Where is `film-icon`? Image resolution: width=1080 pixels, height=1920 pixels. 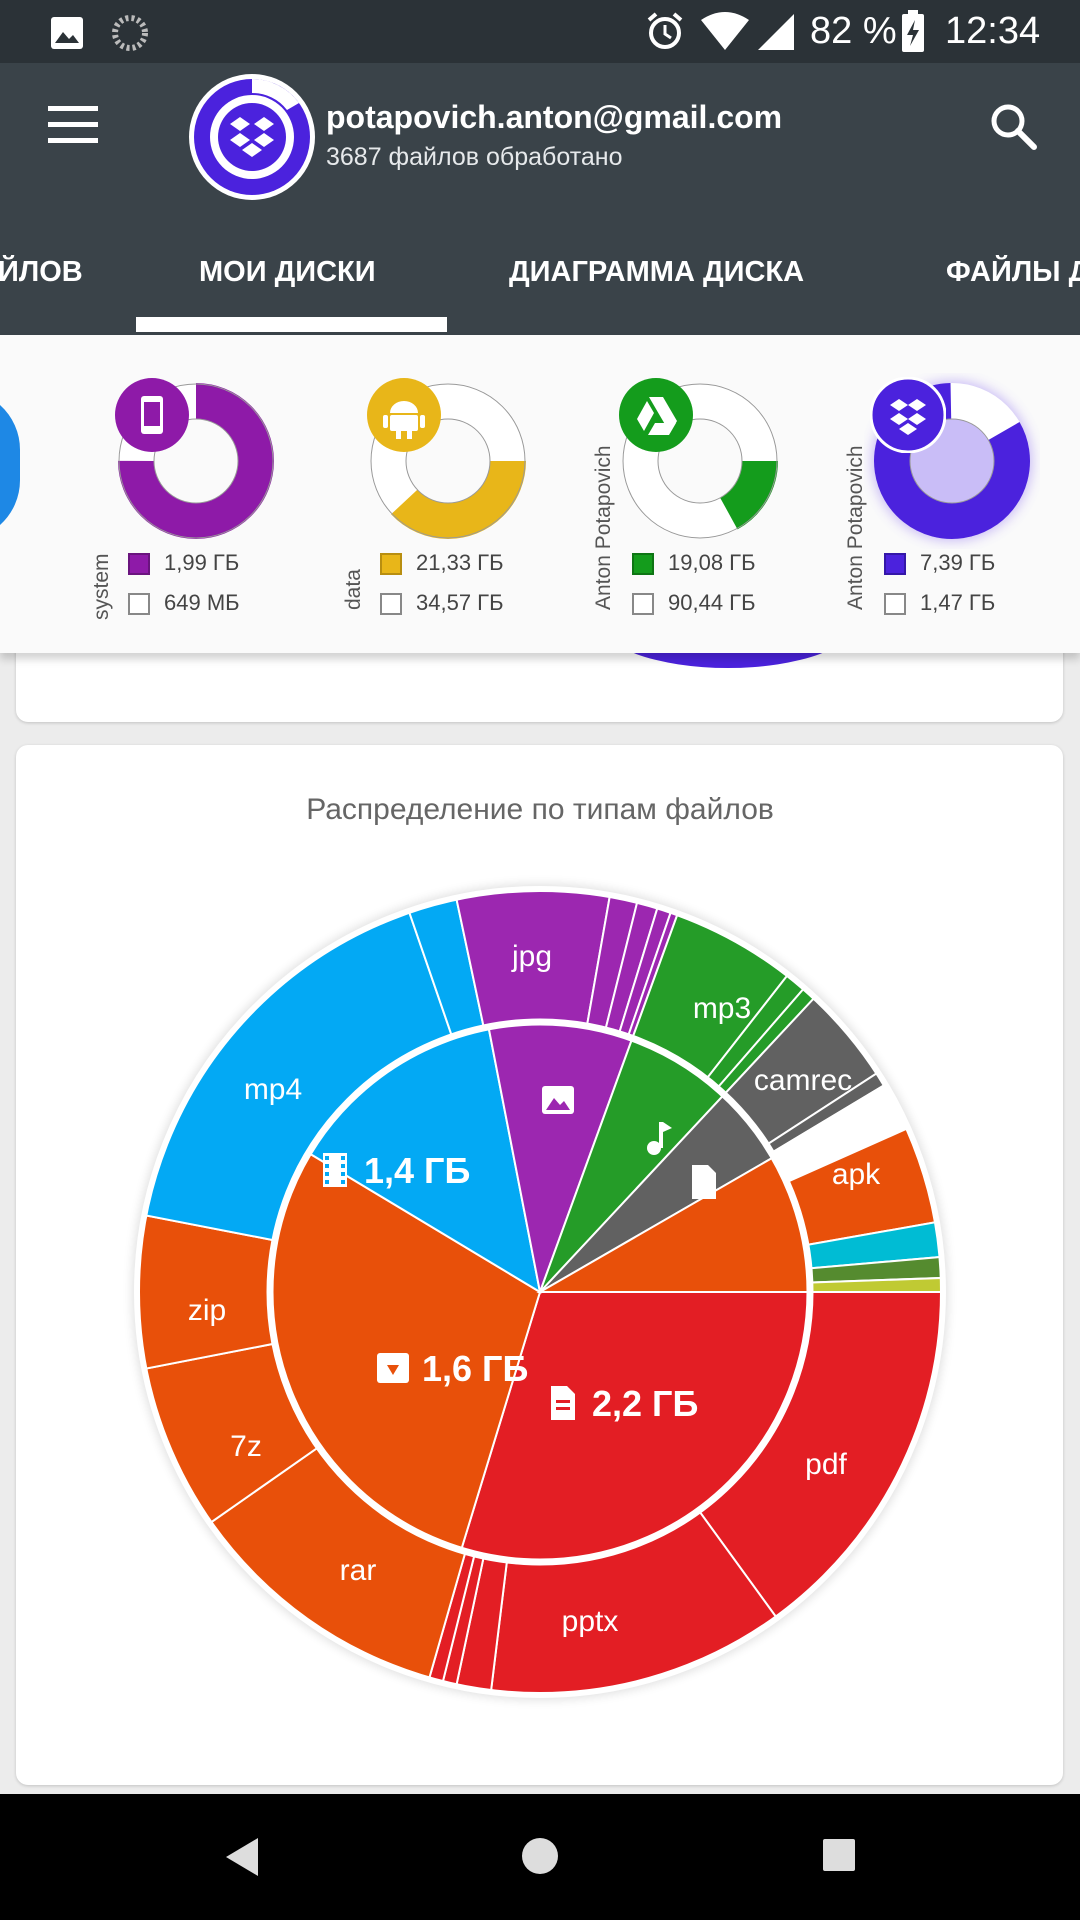
film-icon is located at coordinates (335, 1170).